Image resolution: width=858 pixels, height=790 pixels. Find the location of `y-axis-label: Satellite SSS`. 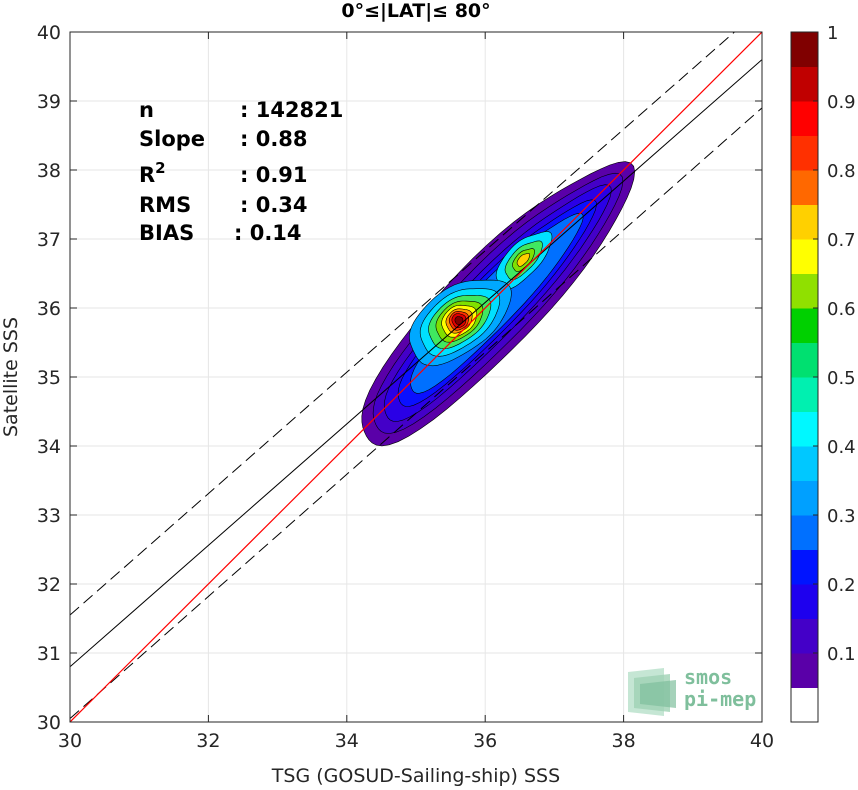

y-axis-label: Satellite SSS is located at coordinates (11, 377).